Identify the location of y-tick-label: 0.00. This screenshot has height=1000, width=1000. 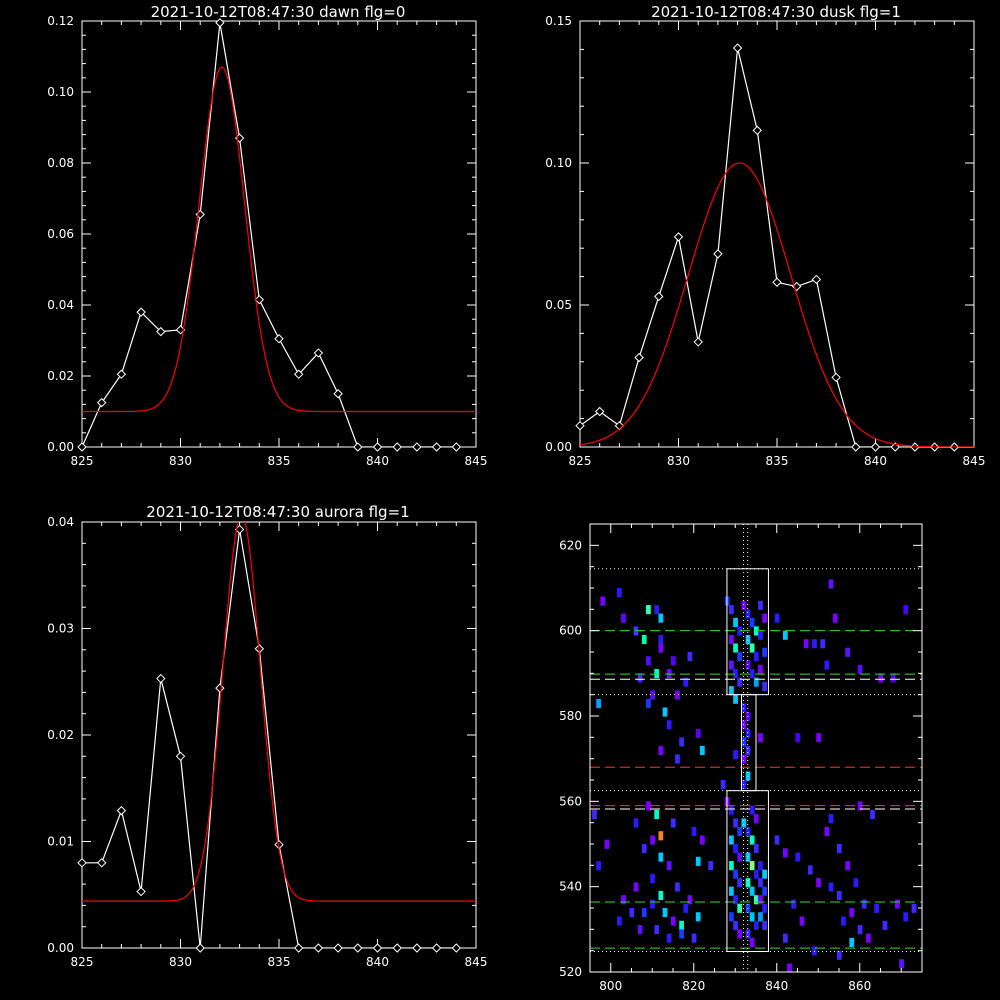
(60, 948).